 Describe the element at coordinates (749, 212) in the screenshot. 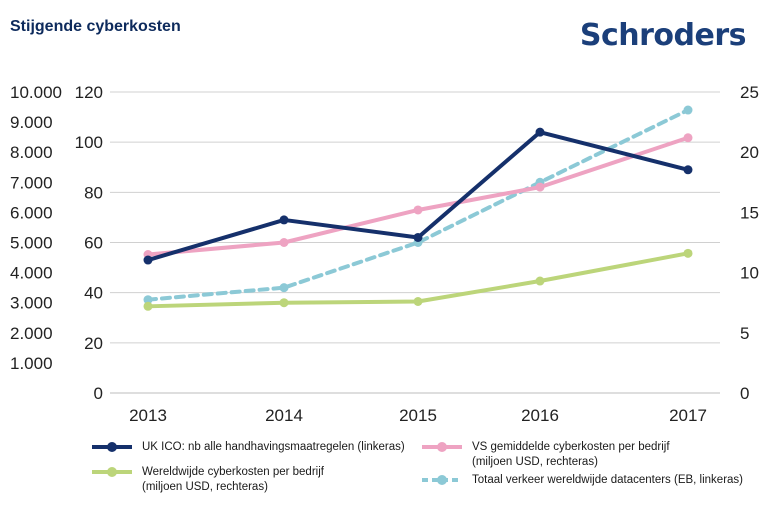

I see `right-tick-label: 15` at that location.